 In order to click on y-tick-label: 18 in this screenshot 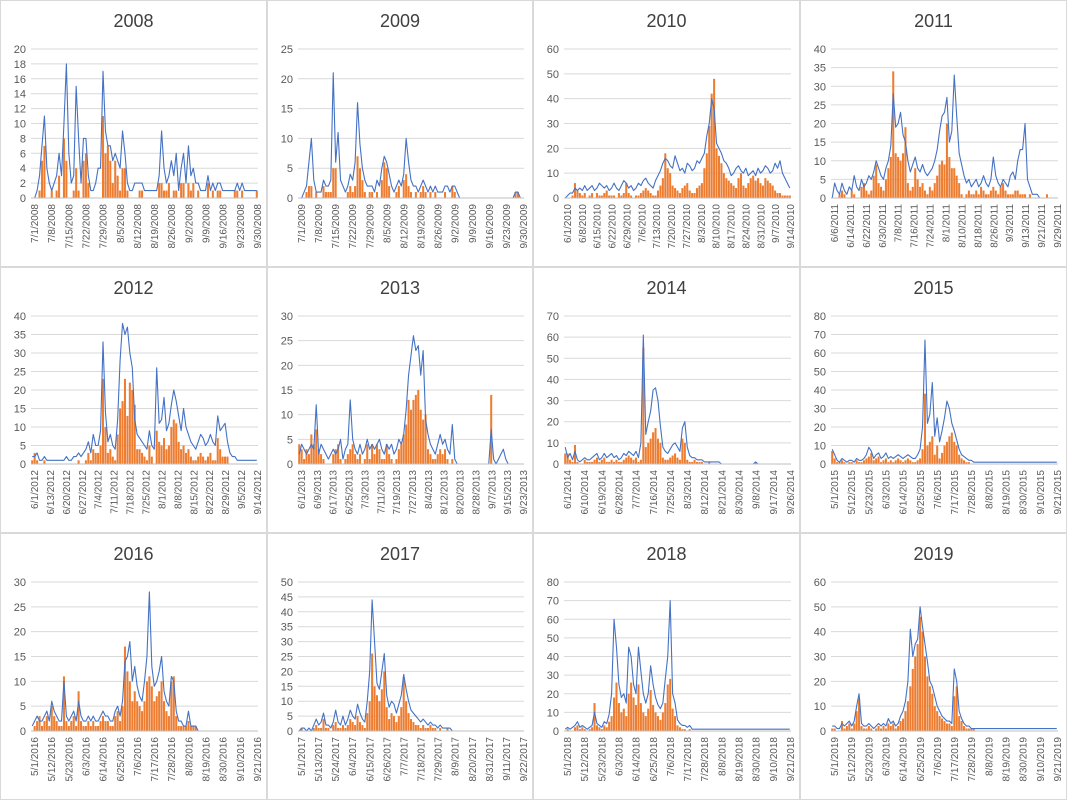, I will do `click(20, 65)`.